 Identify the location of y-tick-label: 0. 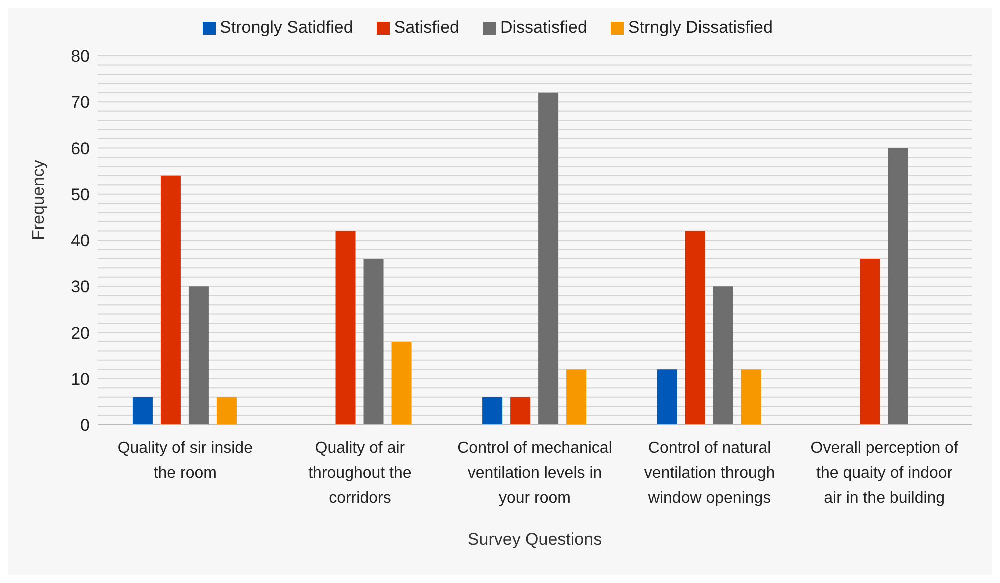
(85, 426).